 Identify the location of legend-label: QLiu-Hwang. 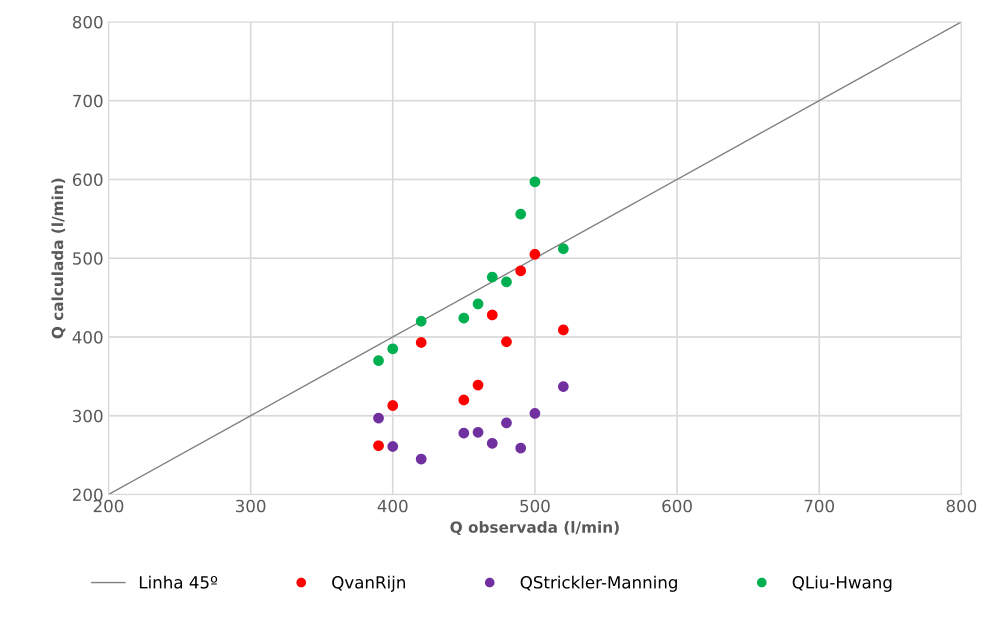
(842, 584).